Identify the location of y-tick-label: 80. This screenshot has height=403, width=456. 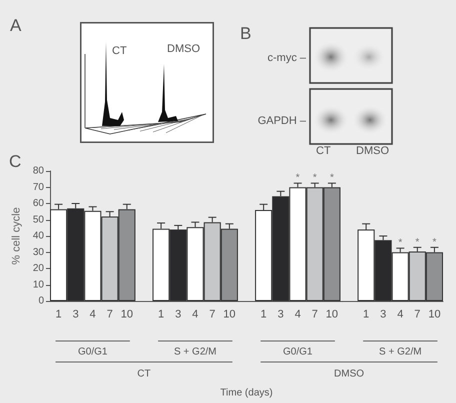
(38, 171).